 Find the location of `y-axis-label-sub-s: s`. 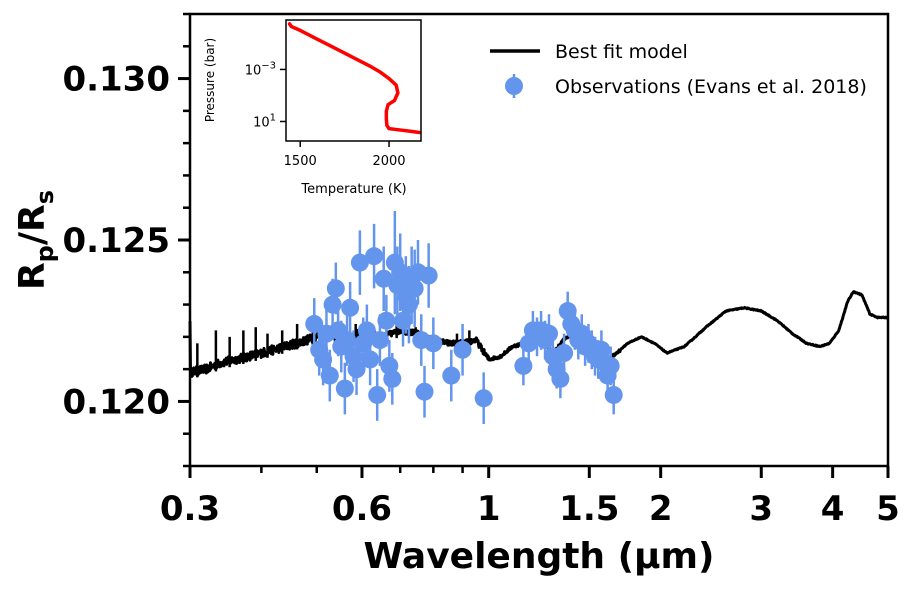

y-axis-label-sub-s: s is located at coordinates (45, 197).